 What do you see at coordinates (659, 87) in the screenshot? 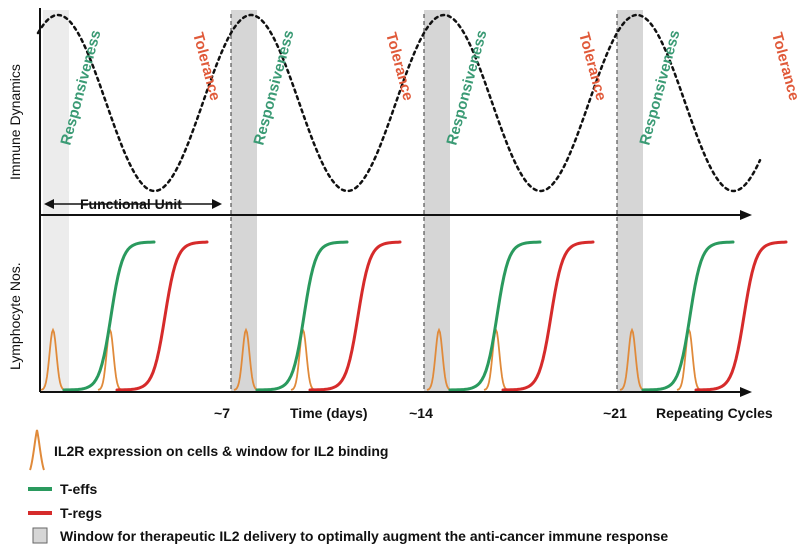
I see `phase-responsiveness-4: Responsiveness` at bounding box center [659, 87].